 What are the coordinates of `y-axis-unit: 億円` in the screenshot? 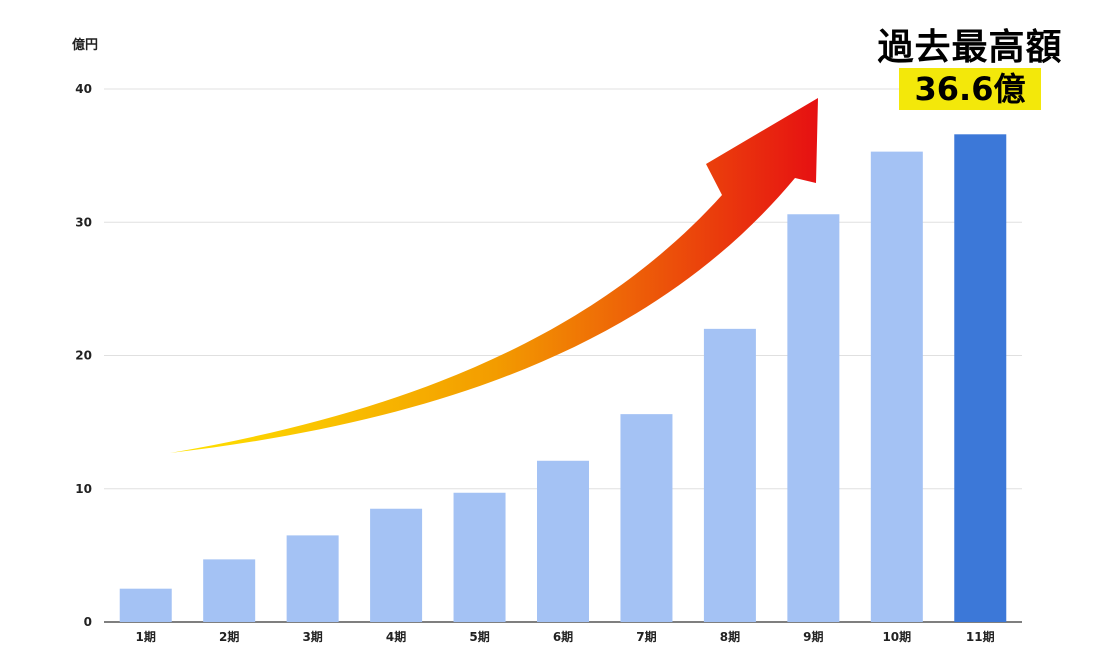 It's located at (85, 45).